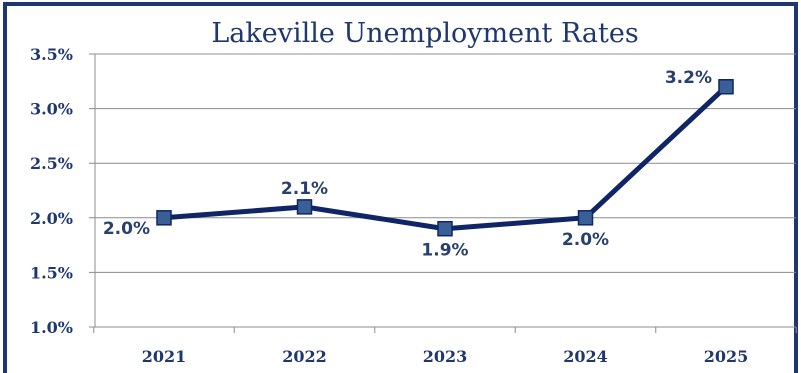 The height and width of the screenshot is (373, 801). What do you see at coordinates (444, 251) in the screenshot?
I see `data-label: 1.9%` at bounding box center [444, 251].